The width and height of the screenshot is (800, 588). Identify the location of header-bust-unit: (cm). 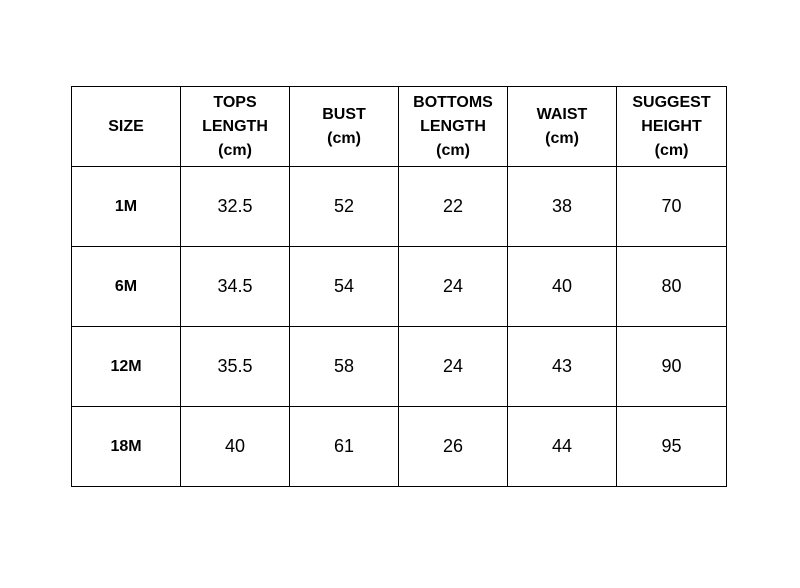
(344, 138).